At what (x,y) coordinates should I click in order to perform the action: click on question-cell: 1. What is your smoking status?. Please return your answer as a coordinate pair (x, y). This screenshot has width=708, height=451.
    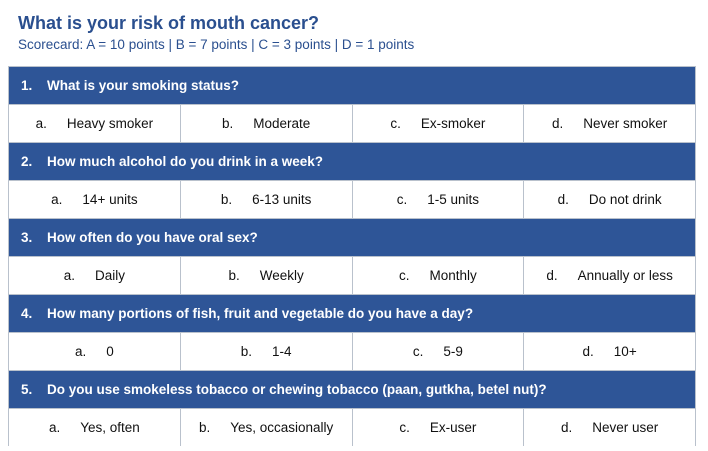
    Looking at the image, I should click on (352, 85).